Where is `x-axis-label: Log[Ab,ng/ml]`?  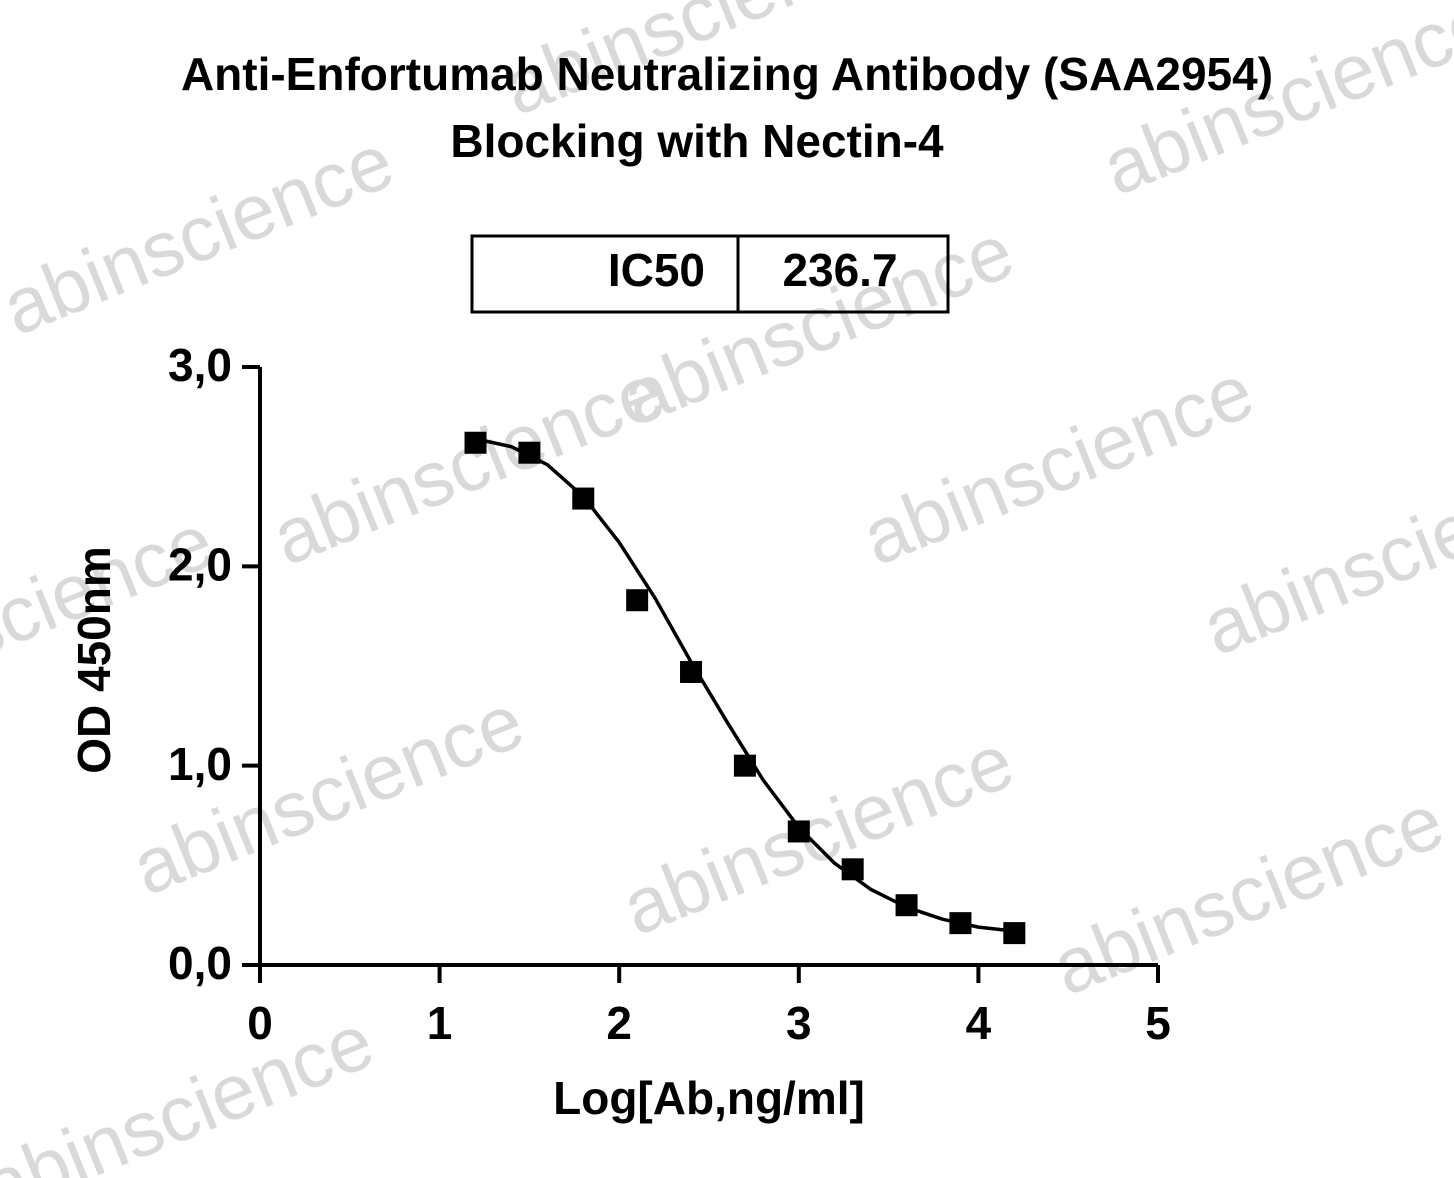
x-axis-label: Log[Ab,ng/ml] is located at coordinates (709, 1098).